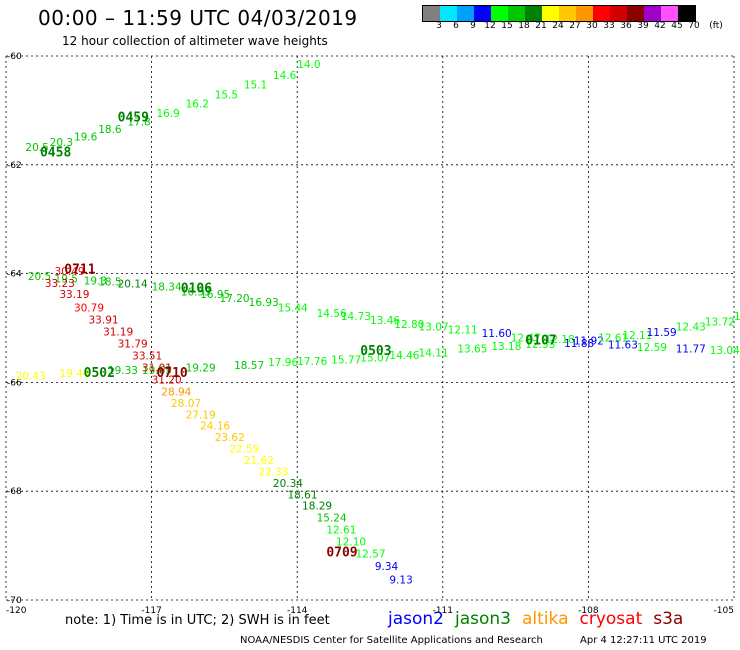 Image resolution: width=740 pixels, height=650 pixels. Describe the element at coordinates (691, 349) in the screenshot. I see `wave-height-value: 11.77` at that location.